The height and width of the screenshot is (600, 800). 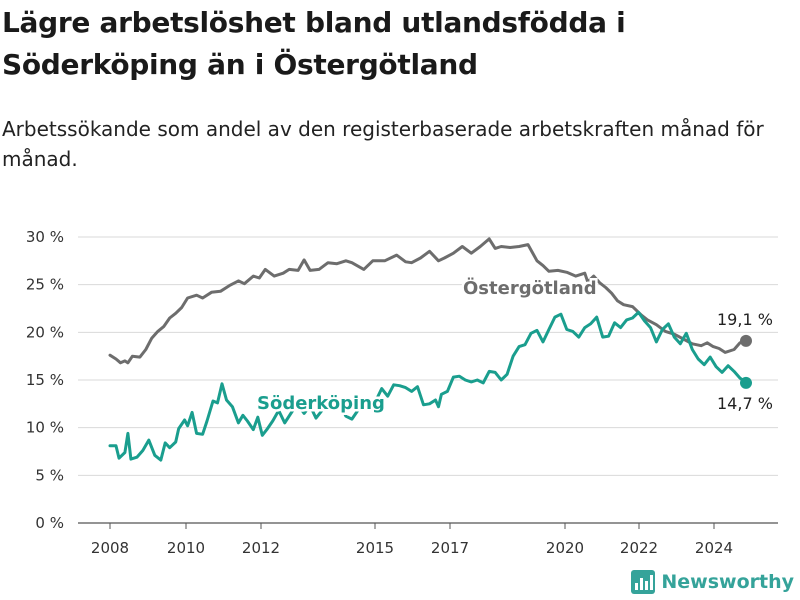 I want to click on x-tick-label: 2010, so click(x=186, y=548).